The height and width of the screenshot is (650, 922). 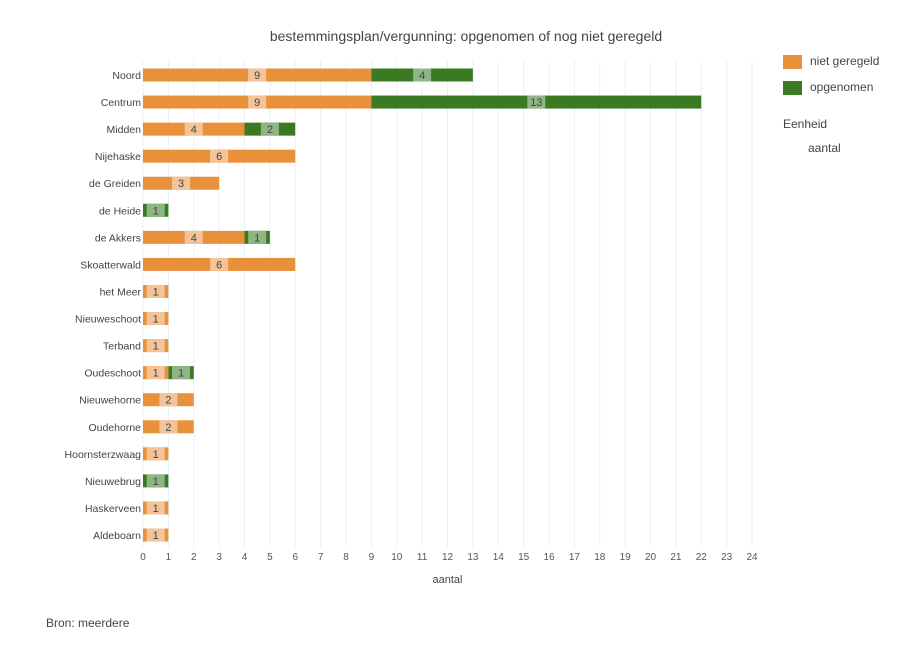 I want to click on x-tick-label: 19, so click(x=626, y=557).